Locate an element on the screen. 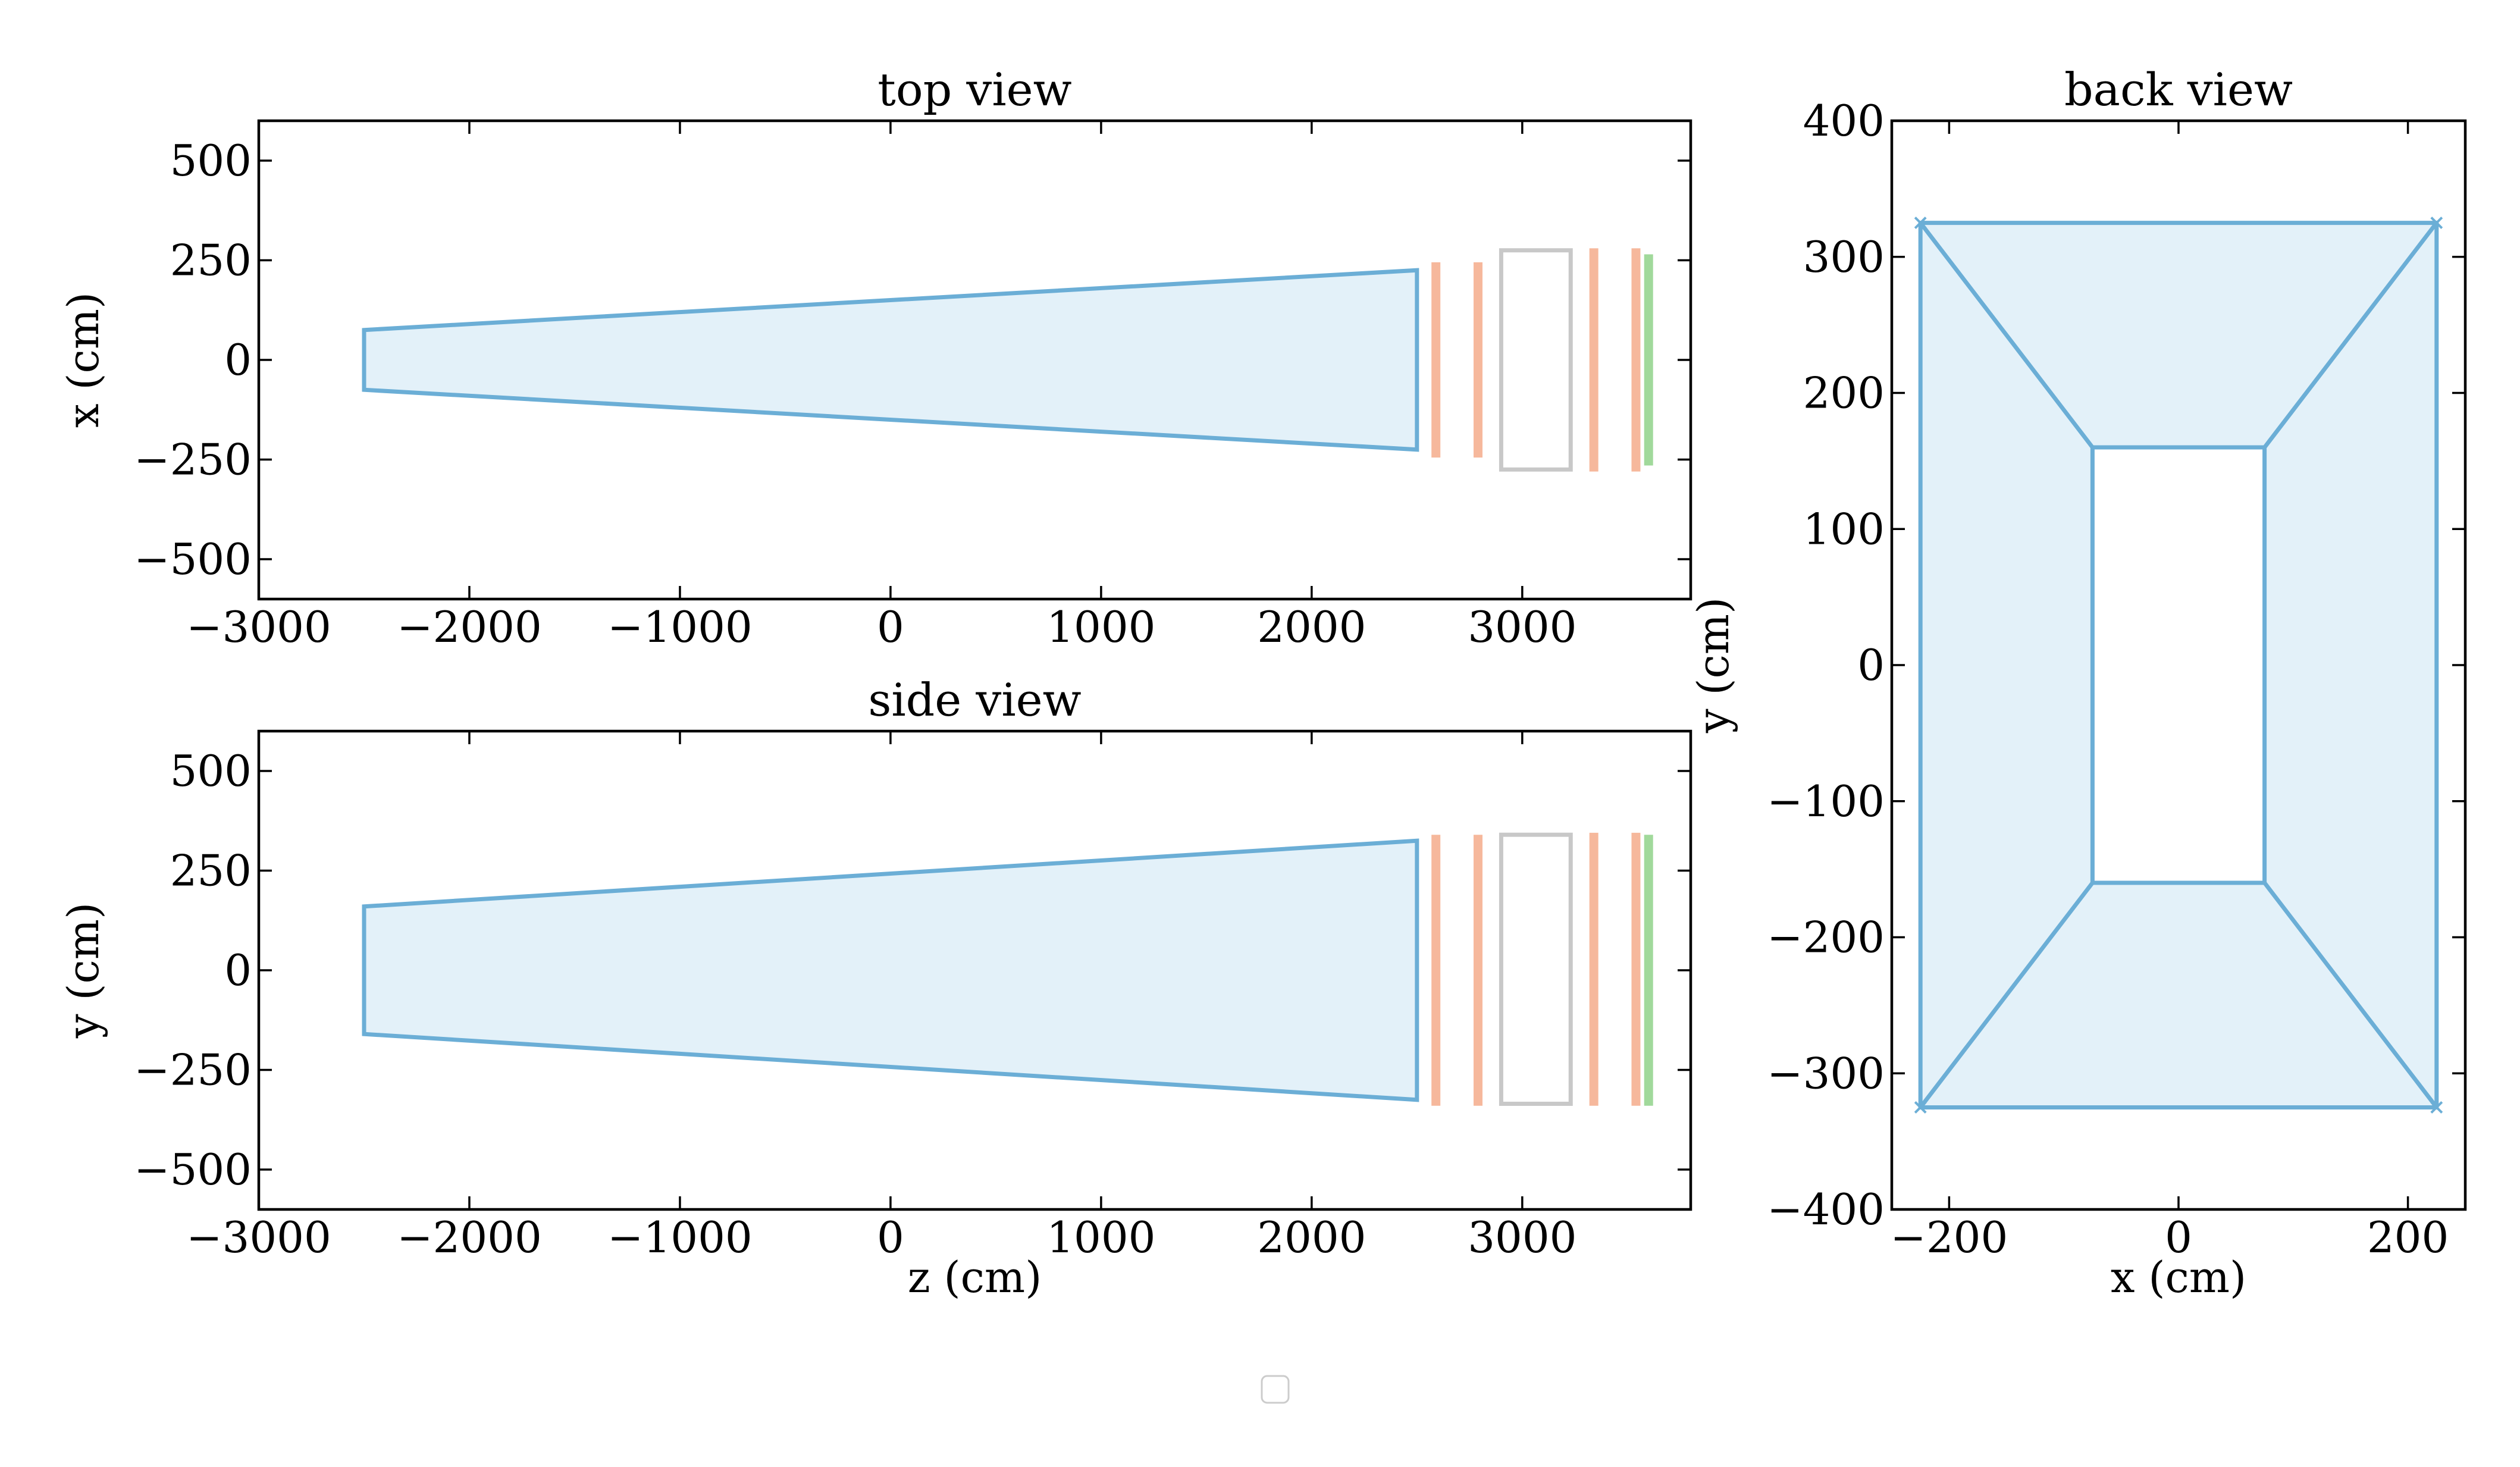  back-xtick-label: 200 is located at coordinates (2408, 1237).